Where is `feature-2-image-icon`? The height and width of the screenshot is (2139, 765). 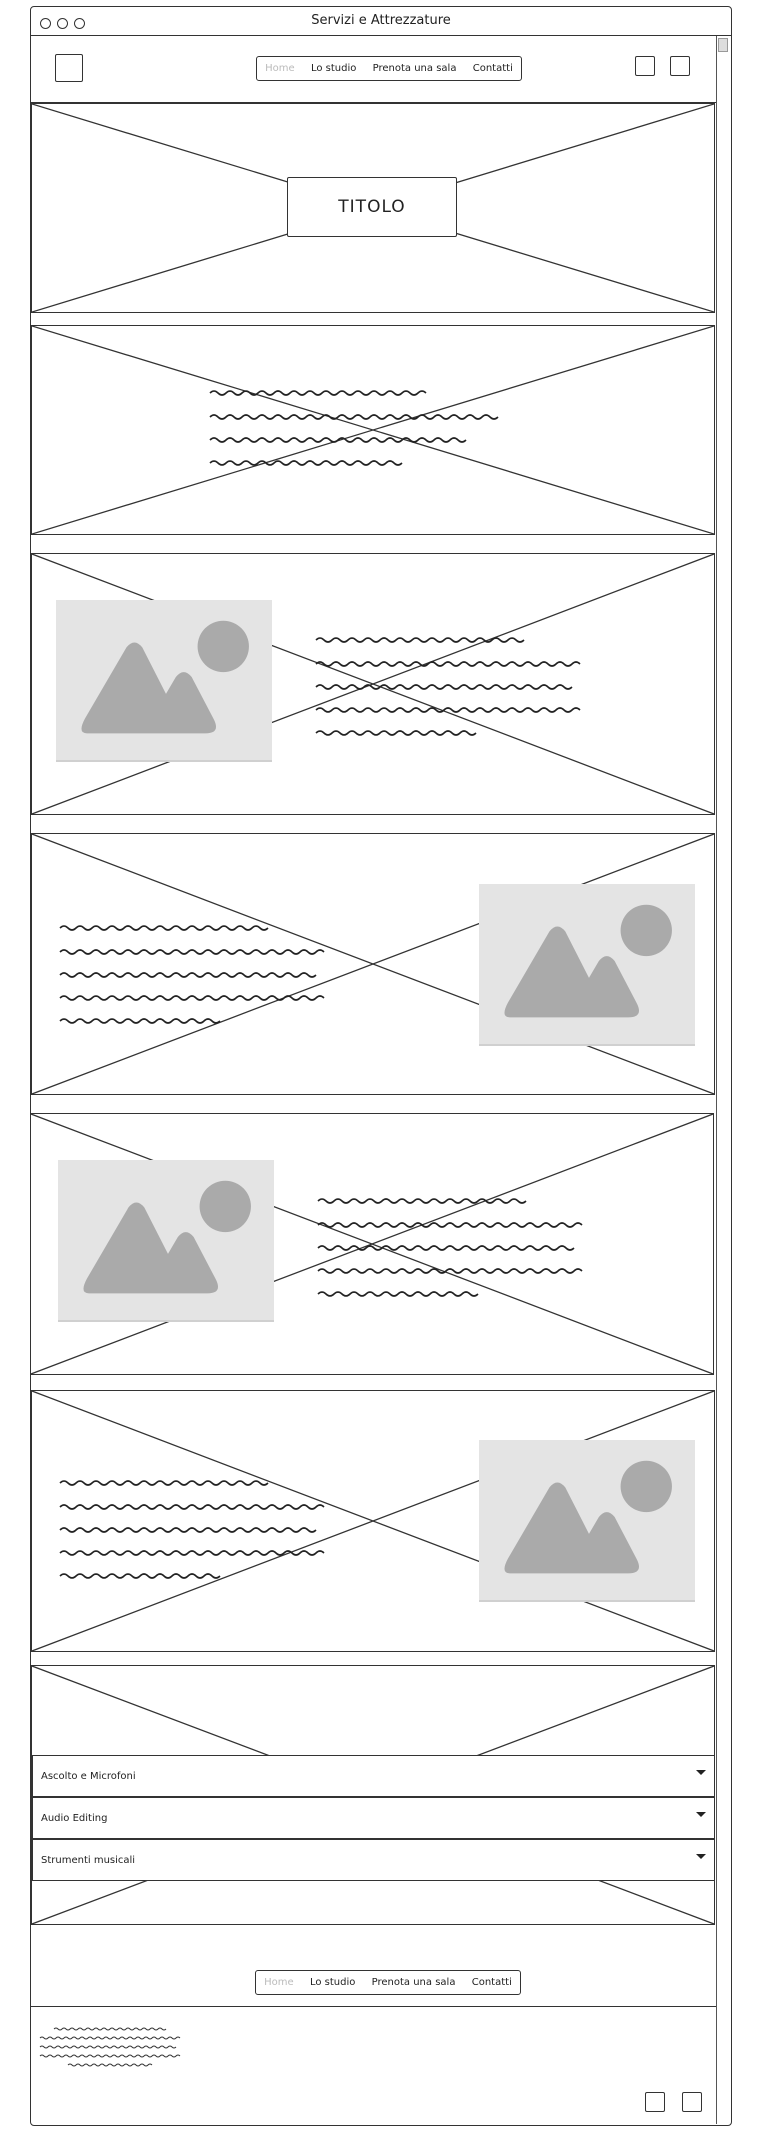 feature-2-image-icon is located at coordinates (587, 965).